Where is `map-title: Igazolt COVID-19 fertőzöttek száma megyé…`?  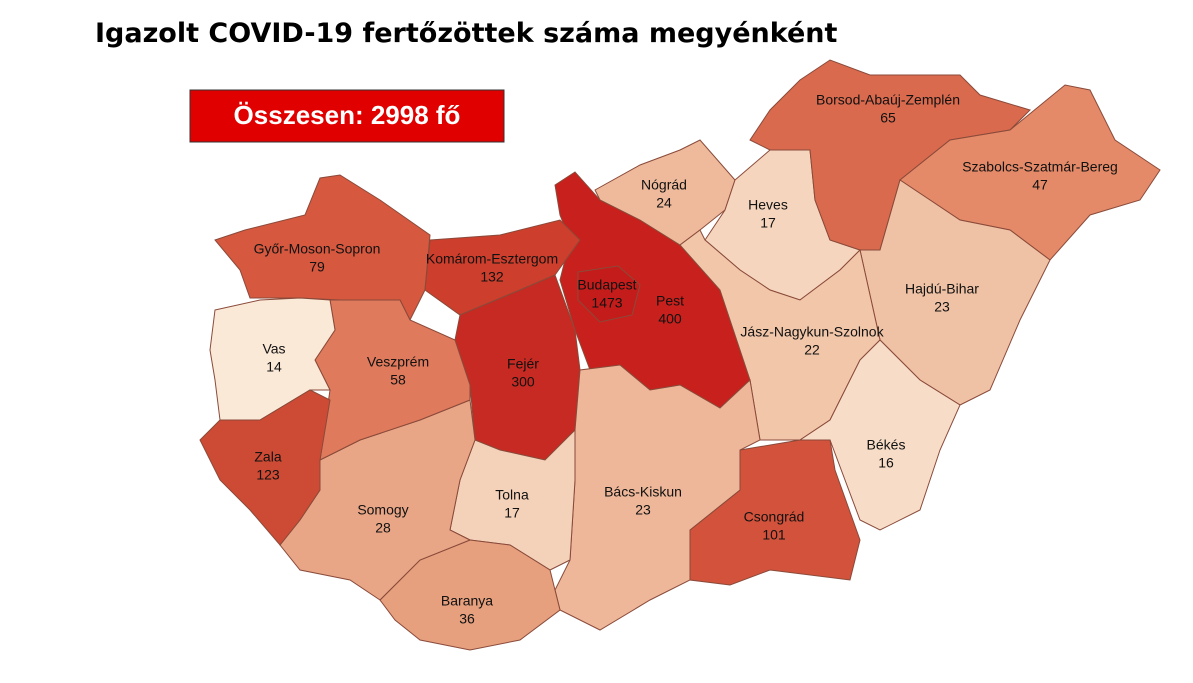
map-title: Igazolt COVID-19 fertőzöttek száma megyé… is located at coordinates (466, 33).